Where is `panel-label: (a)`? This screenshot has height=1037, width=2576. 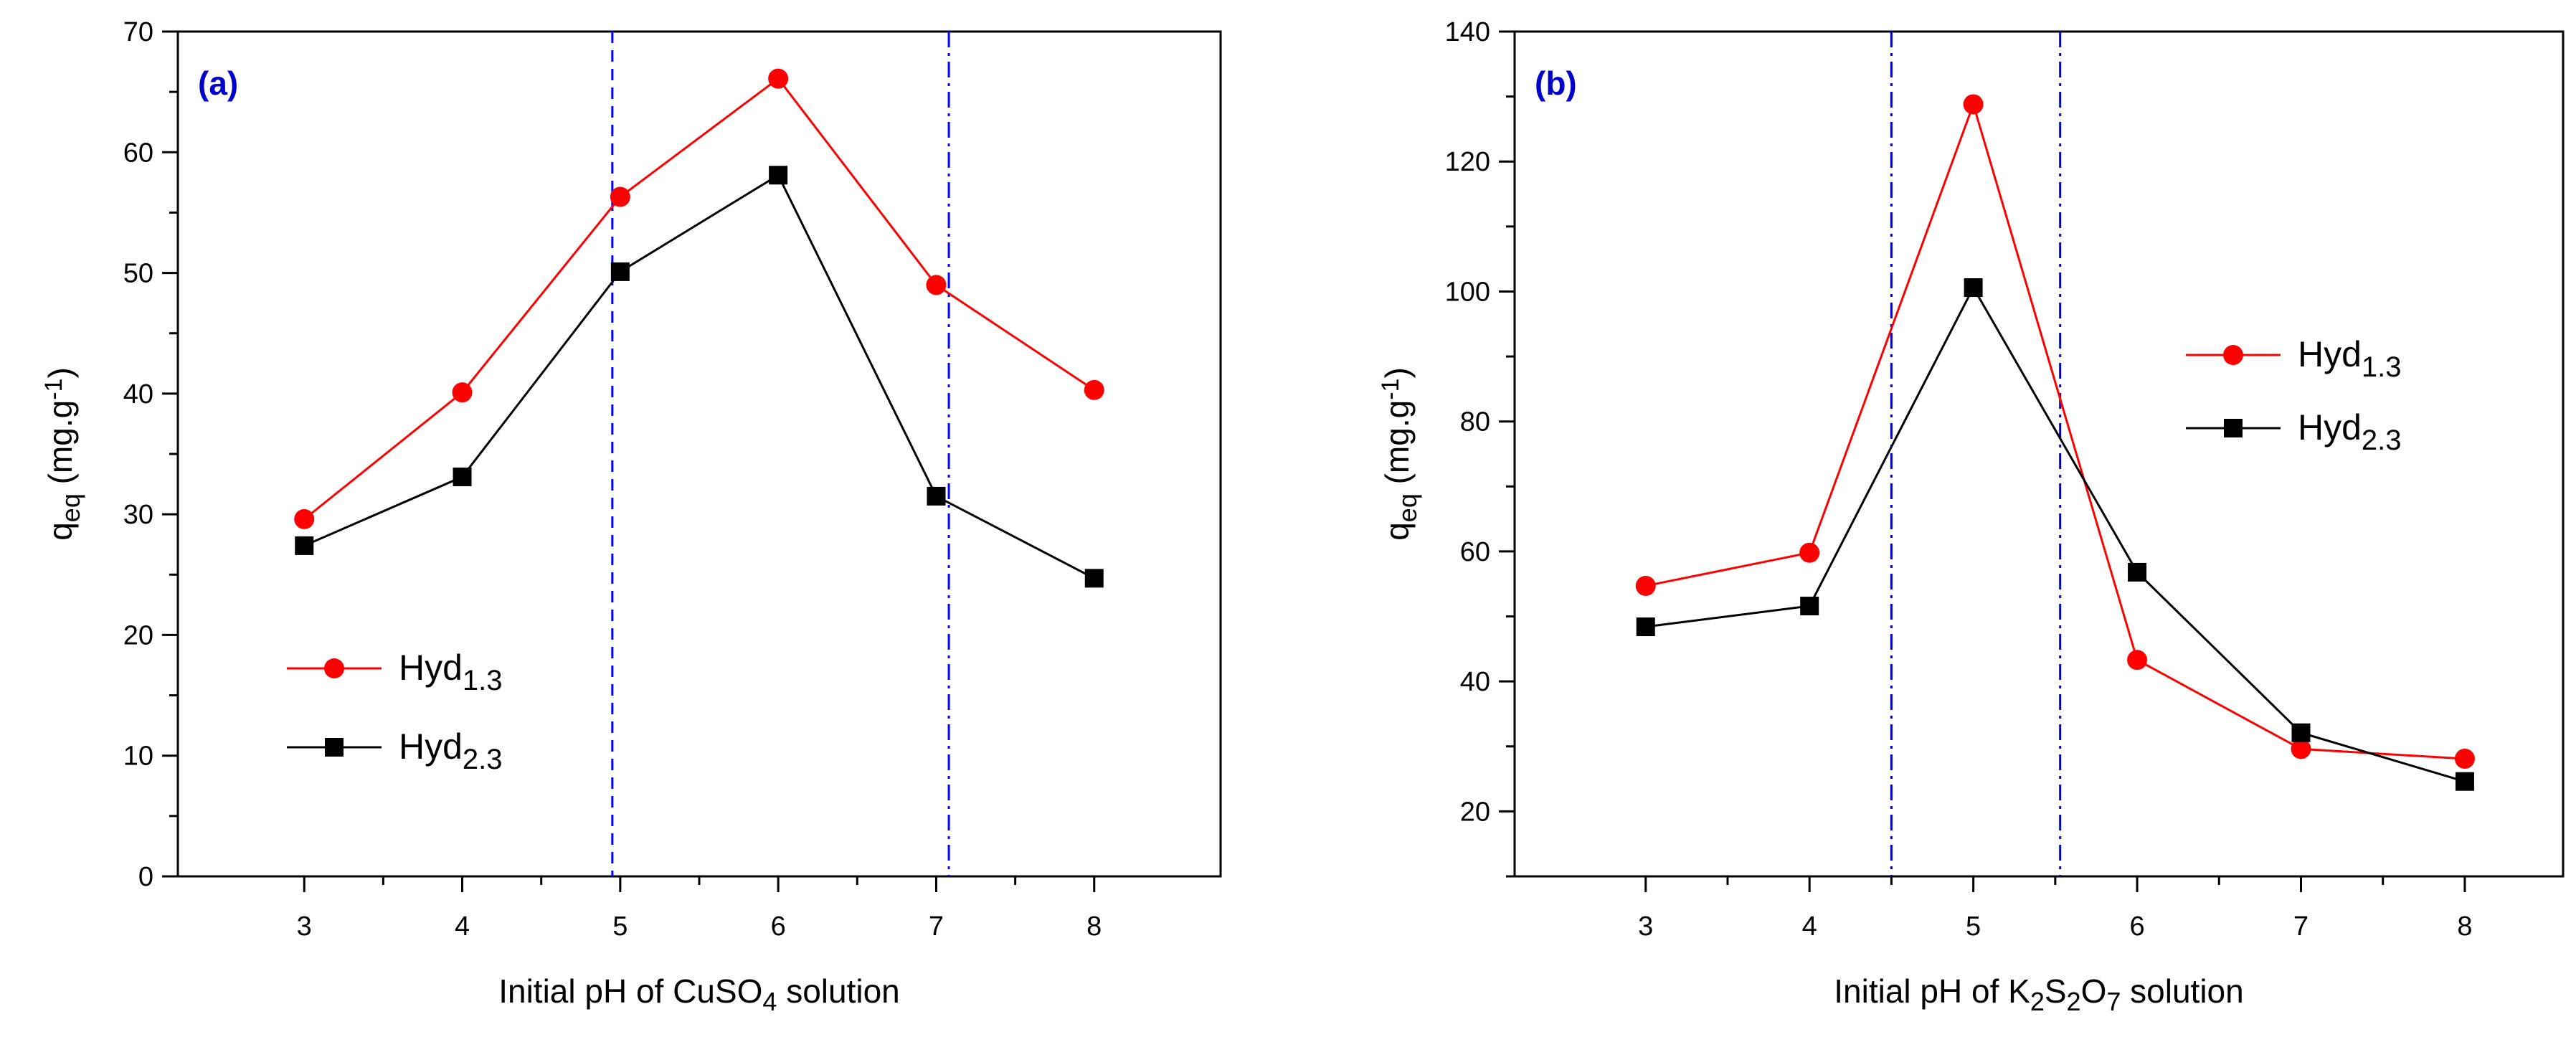 panel-label: (a) is located at coordinates (218, 83).